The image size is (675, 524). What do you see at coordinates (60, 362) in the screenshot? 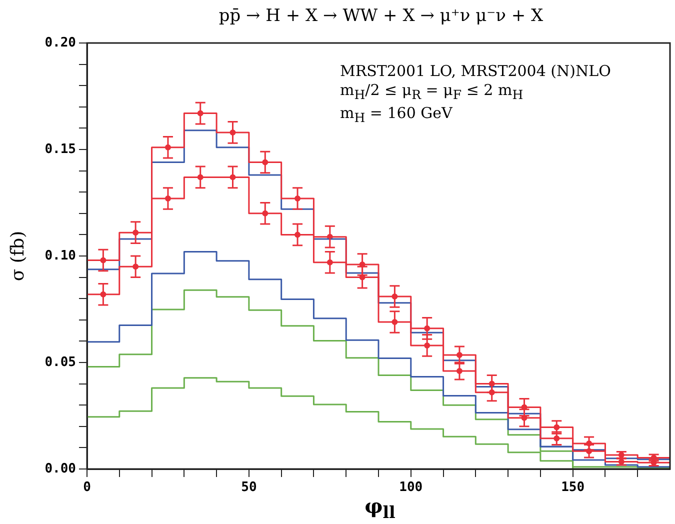
I see `y-tick-label: 0.05` at bounding box center [60, 362].